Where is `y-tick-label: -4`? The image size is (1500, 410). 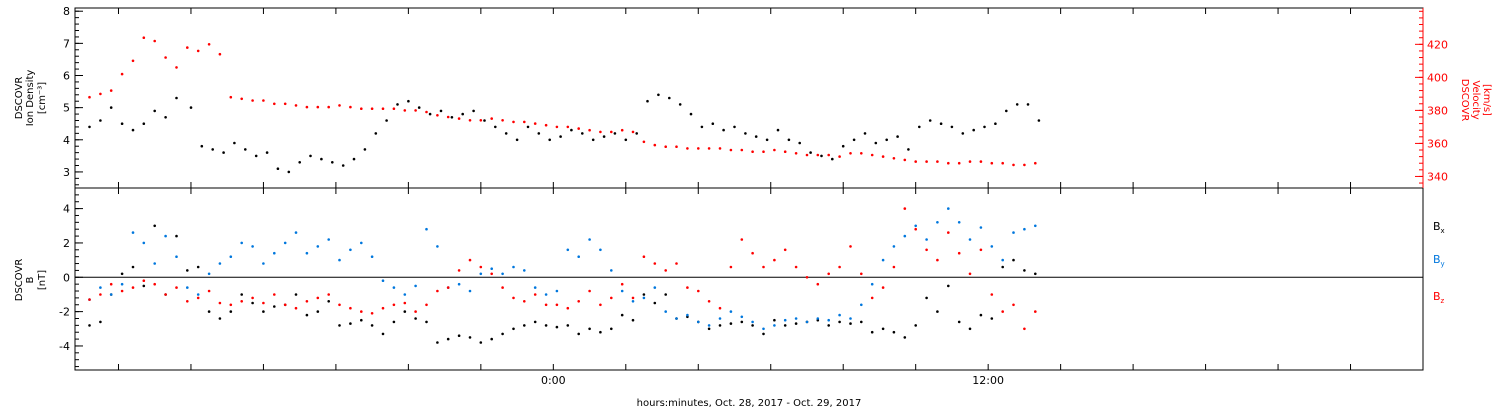
y-tick-label: -4 is located at coordinates (64, 346).